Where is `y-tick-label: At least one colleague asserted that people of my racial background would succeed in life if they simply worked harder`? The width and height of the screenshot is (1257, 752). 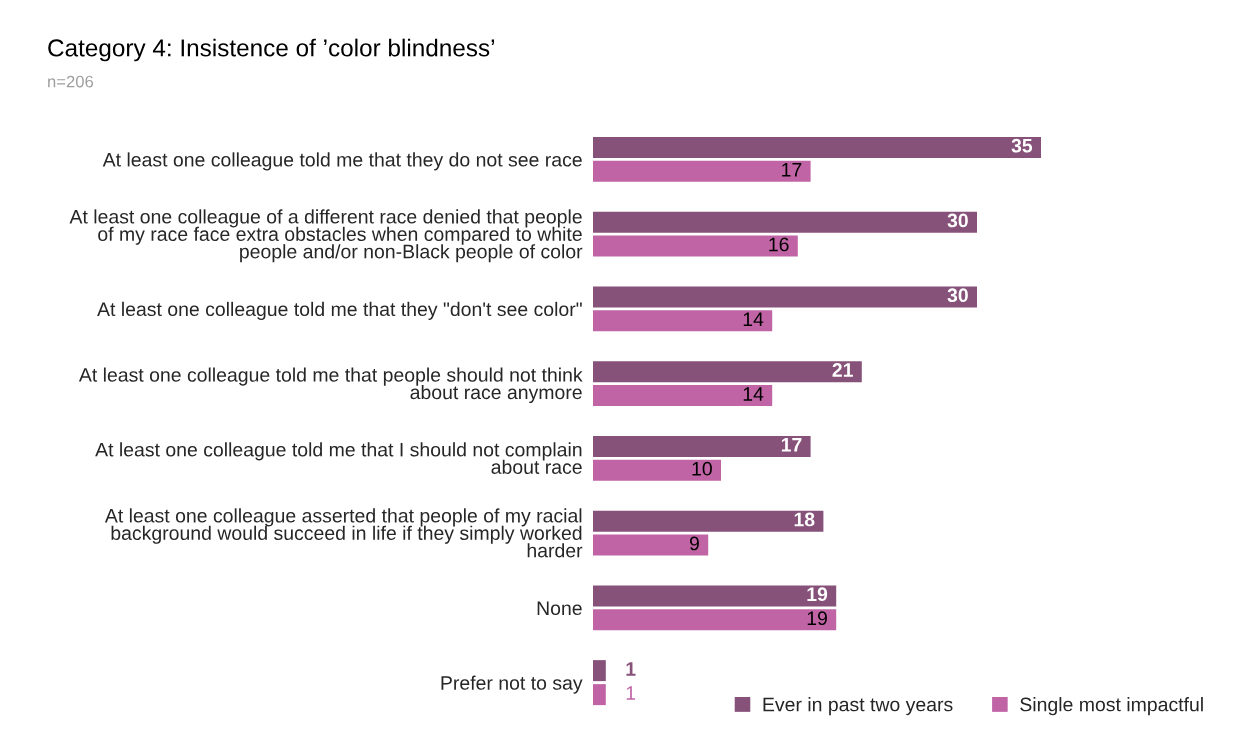 y-tick-label: At least one colleague asserted that people of my racial background would succeed in life if they simply worked harder is located at coordinates (343, 533).